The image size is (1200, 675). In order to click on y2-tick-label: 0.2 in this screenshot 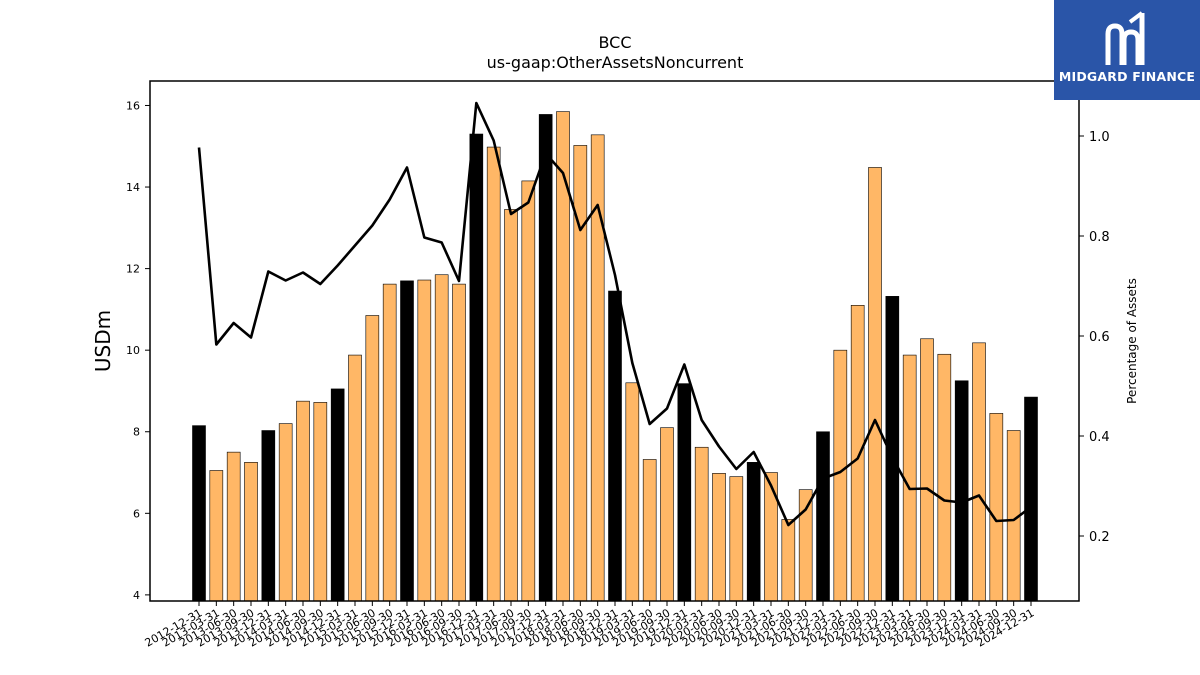, I will do `click(1099, 537)`.